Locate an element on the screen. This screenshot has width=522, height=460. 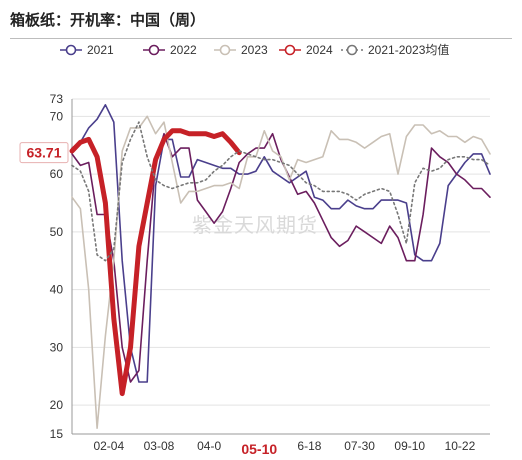
legend-item-4: 2021-2023均值 is located at coordinates (395, 49).